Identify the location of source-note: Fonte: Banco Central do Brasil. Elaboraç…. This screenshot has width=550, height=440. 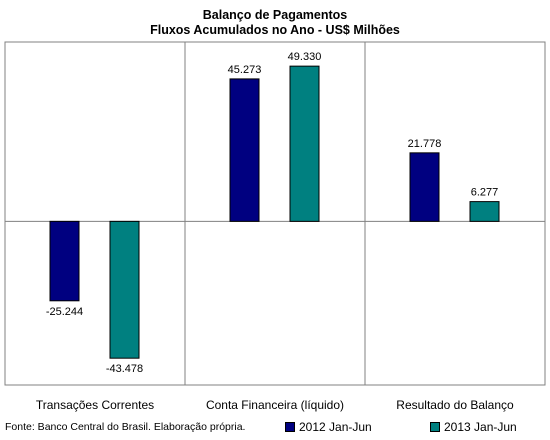
(125, 427).